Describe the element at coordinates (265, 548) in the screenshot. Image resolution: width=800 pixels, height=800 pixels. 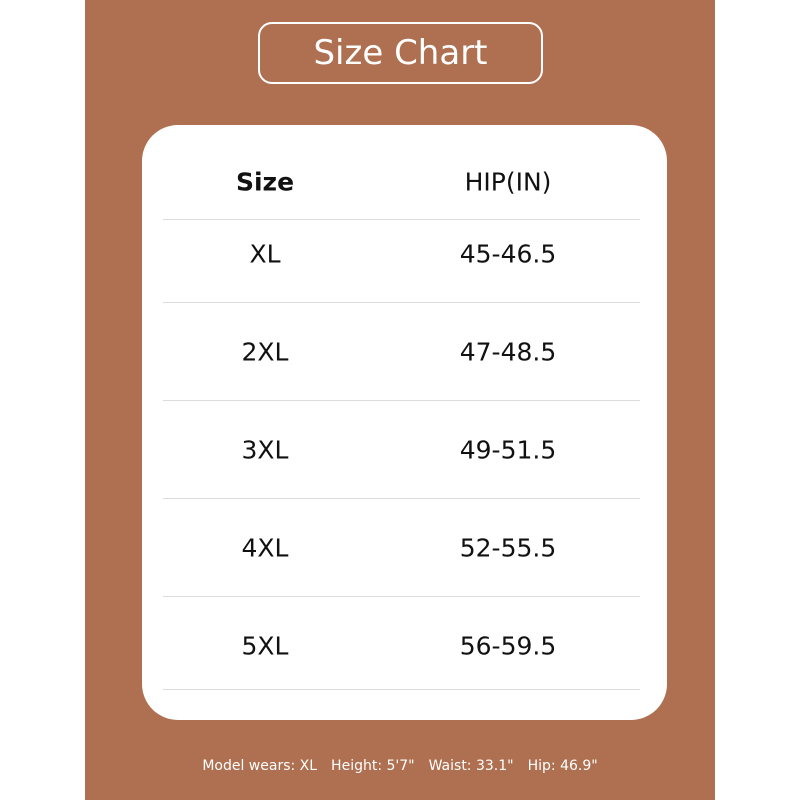
I see `size-cell: 4XL` at that location.